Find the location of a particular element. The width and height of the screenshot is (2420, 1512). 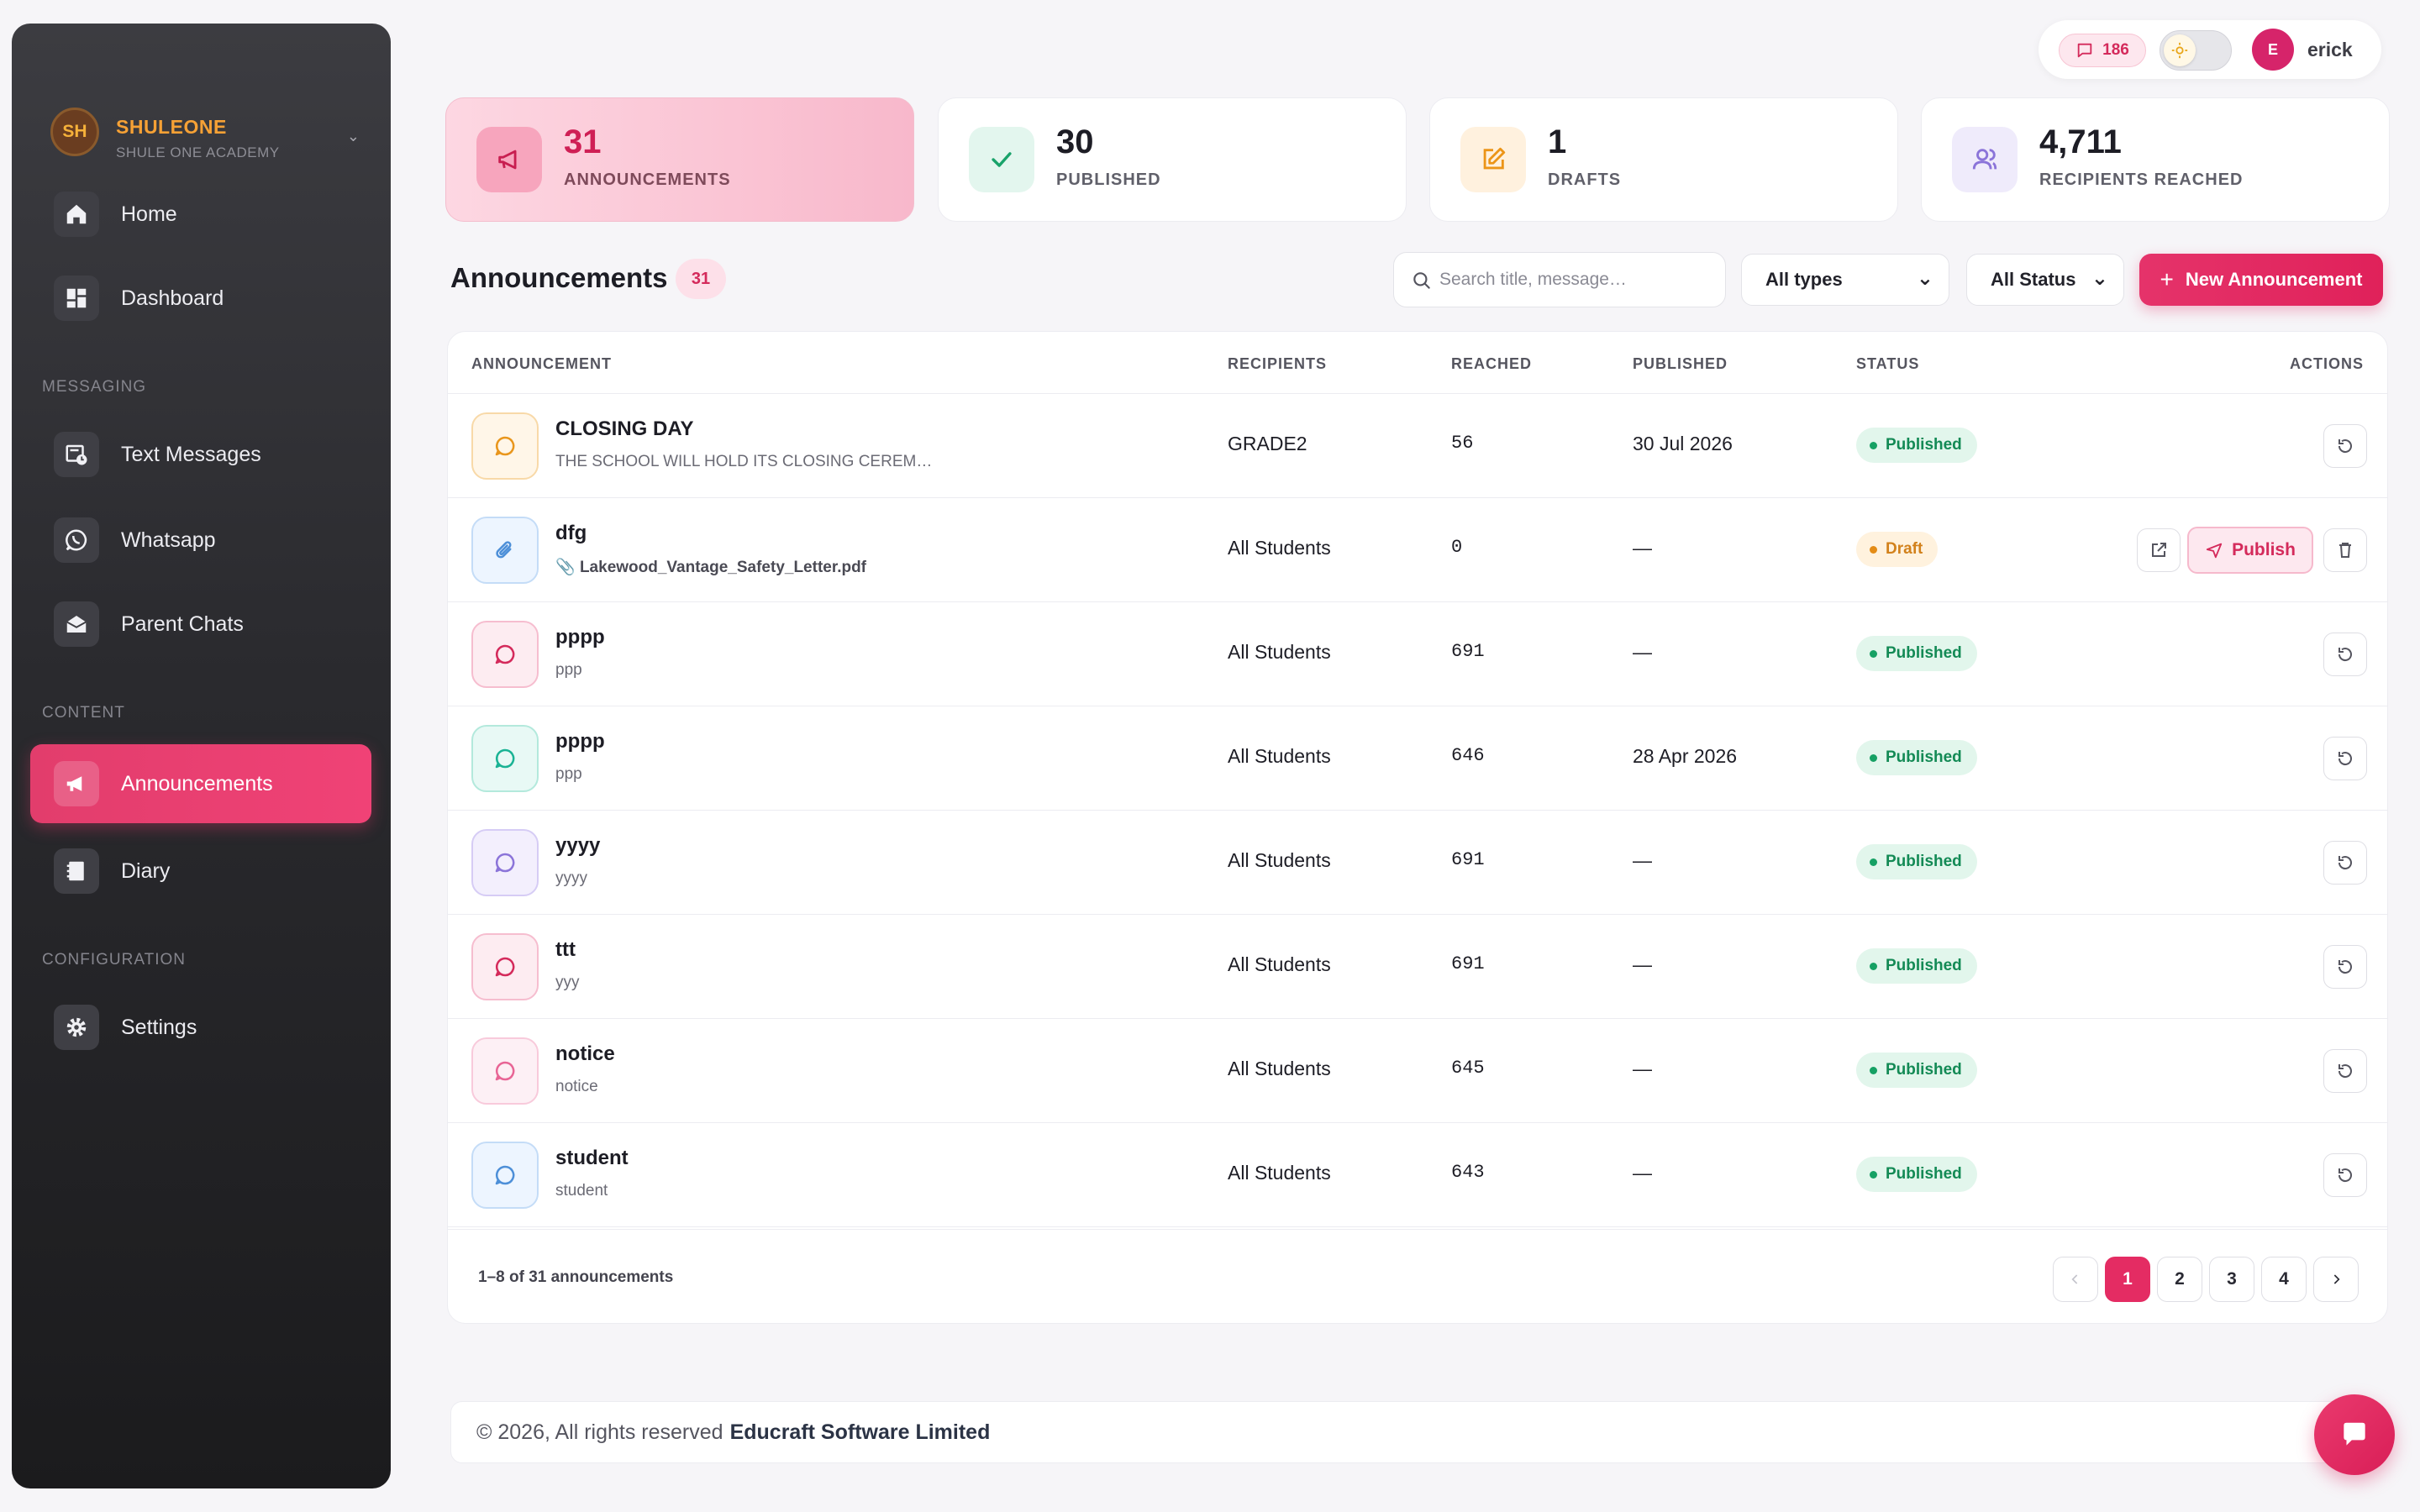

announcement-title: ttt is located at coordinates (566, 949).